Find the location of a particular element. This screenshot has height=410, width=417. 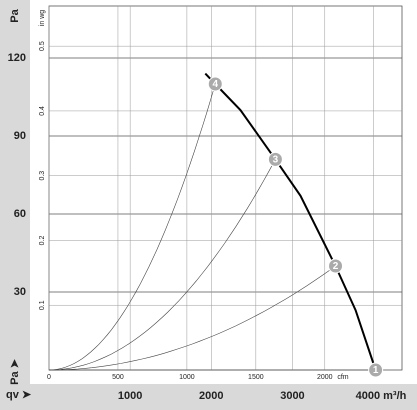

x2-tick-label: 1000 is located at coordinates (187, 377).